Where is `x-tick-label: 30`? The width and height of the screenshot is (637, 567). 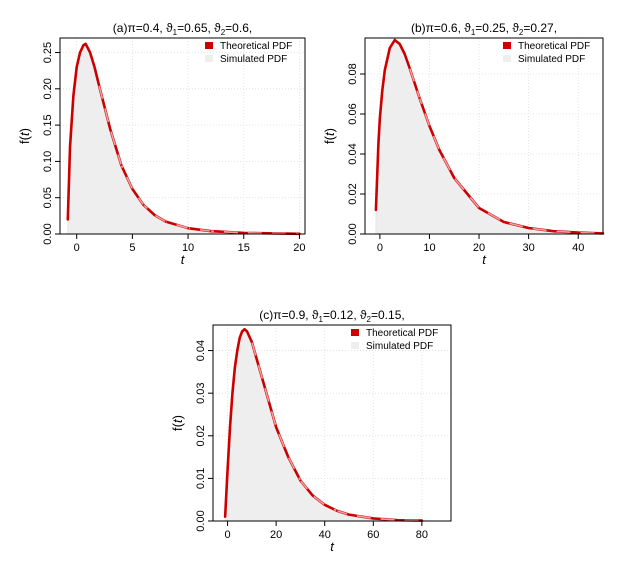
x-tick-label: 30 is located at coordinates (529, 248).